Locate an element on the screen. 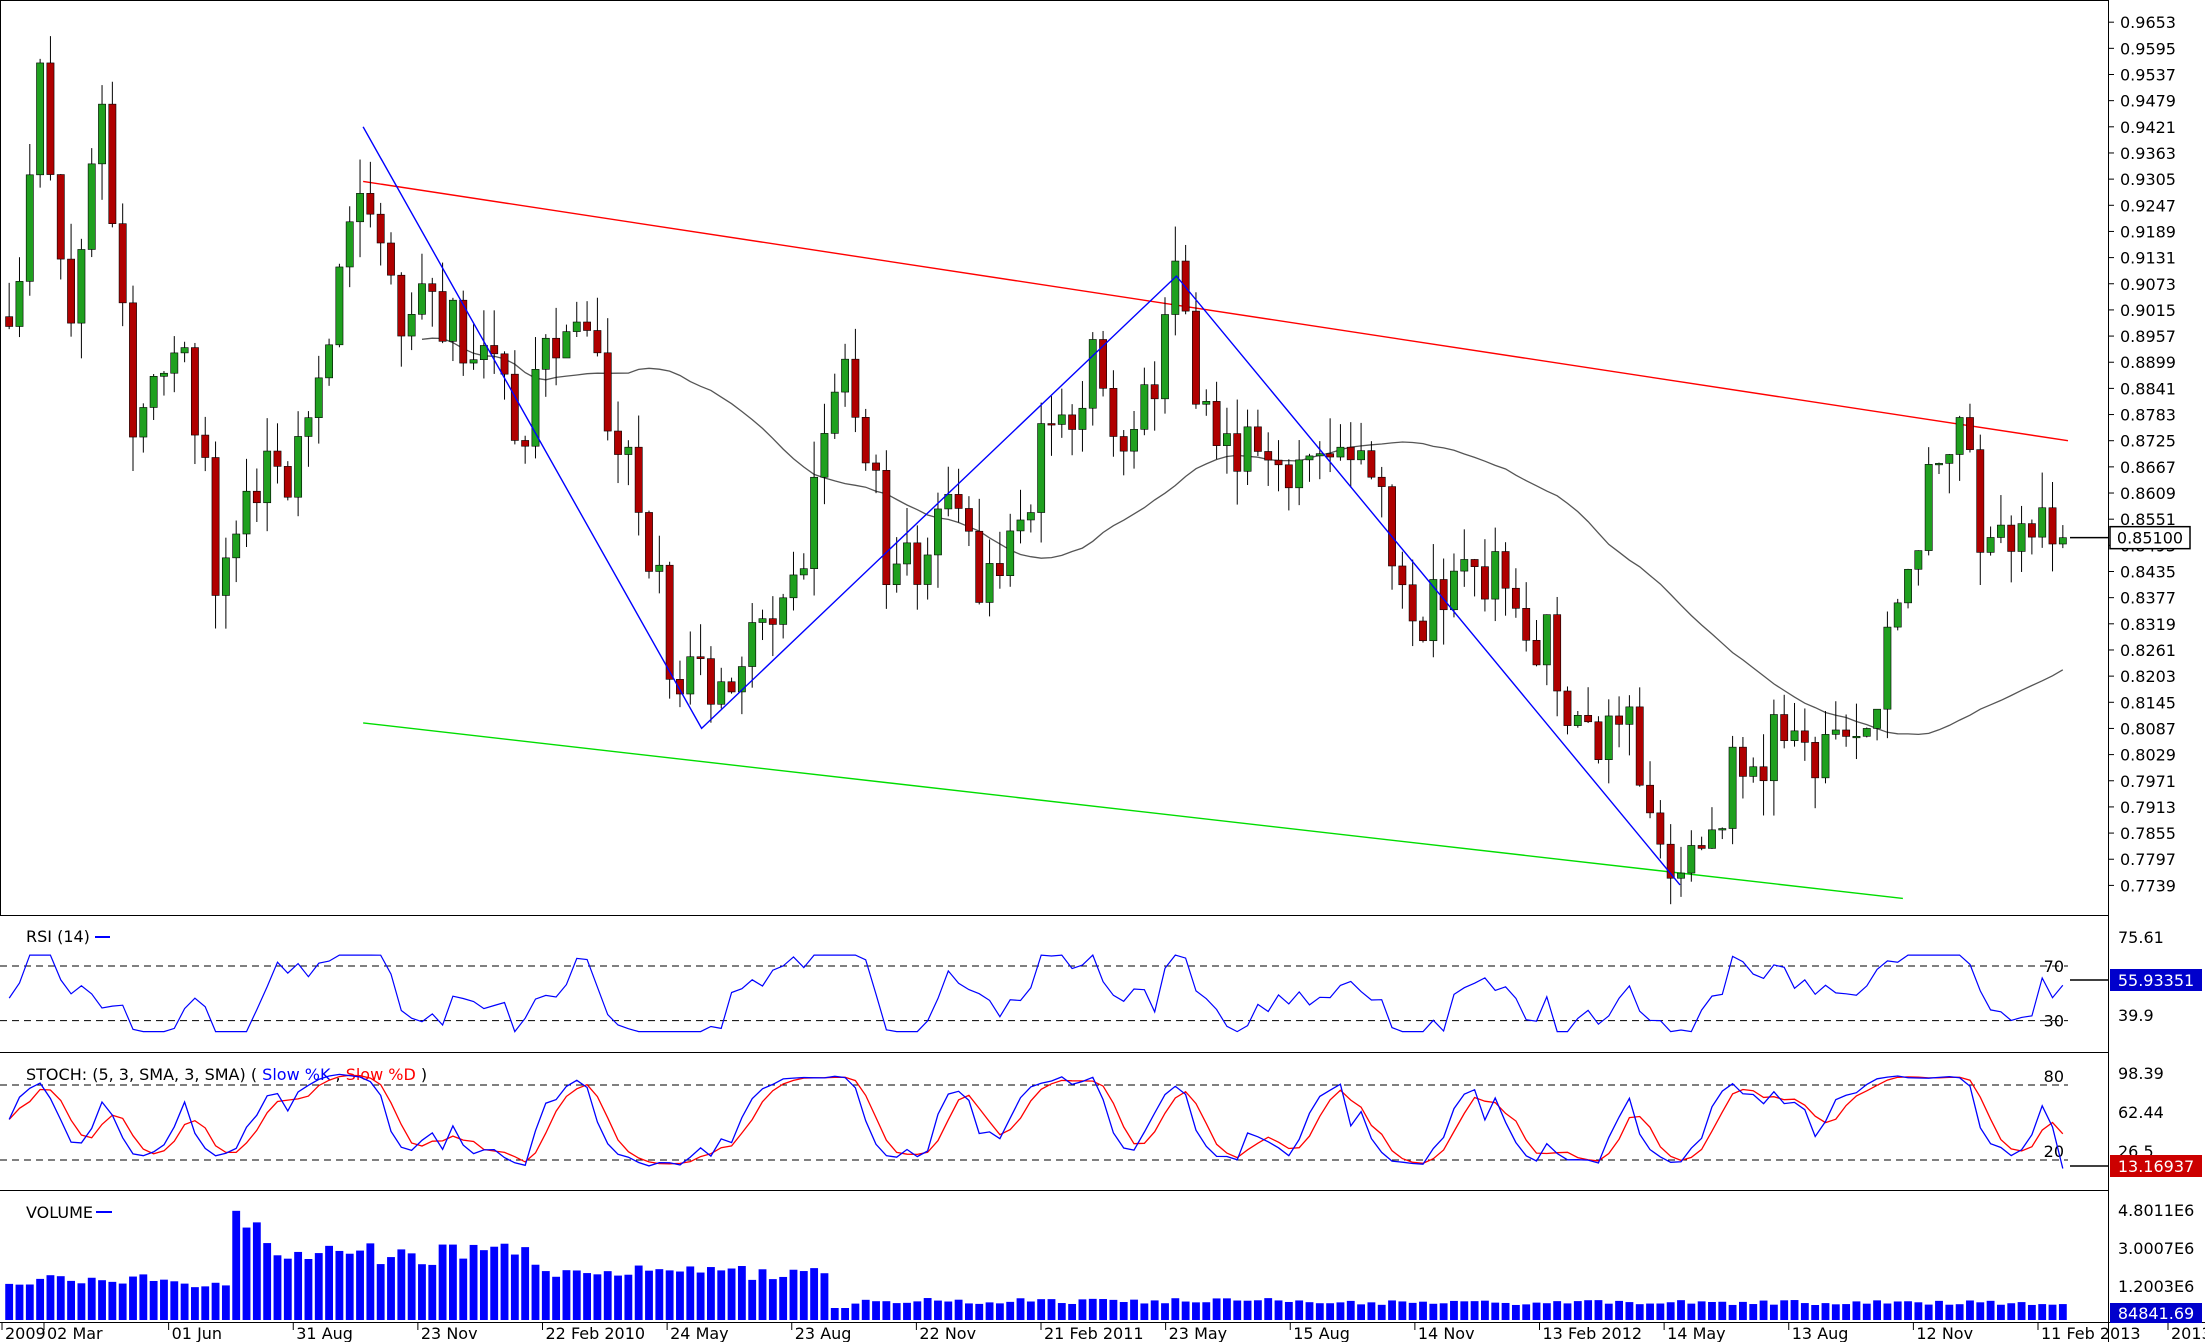 The width and height of the screenshot is (2205, 1342). x-tick-label: 23 May is located at coordinates (1198, 1333).